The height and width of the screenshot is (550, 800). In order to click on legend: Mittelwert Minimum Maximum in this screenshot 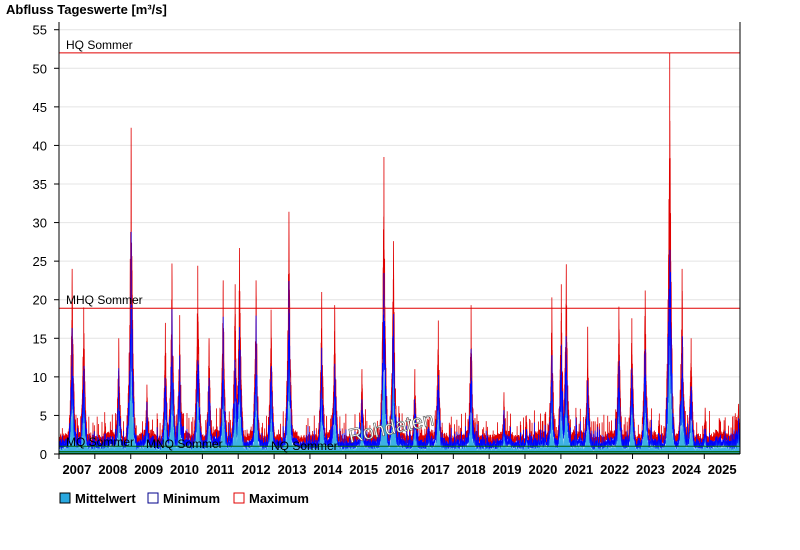, I will do `click(184, 498)`.